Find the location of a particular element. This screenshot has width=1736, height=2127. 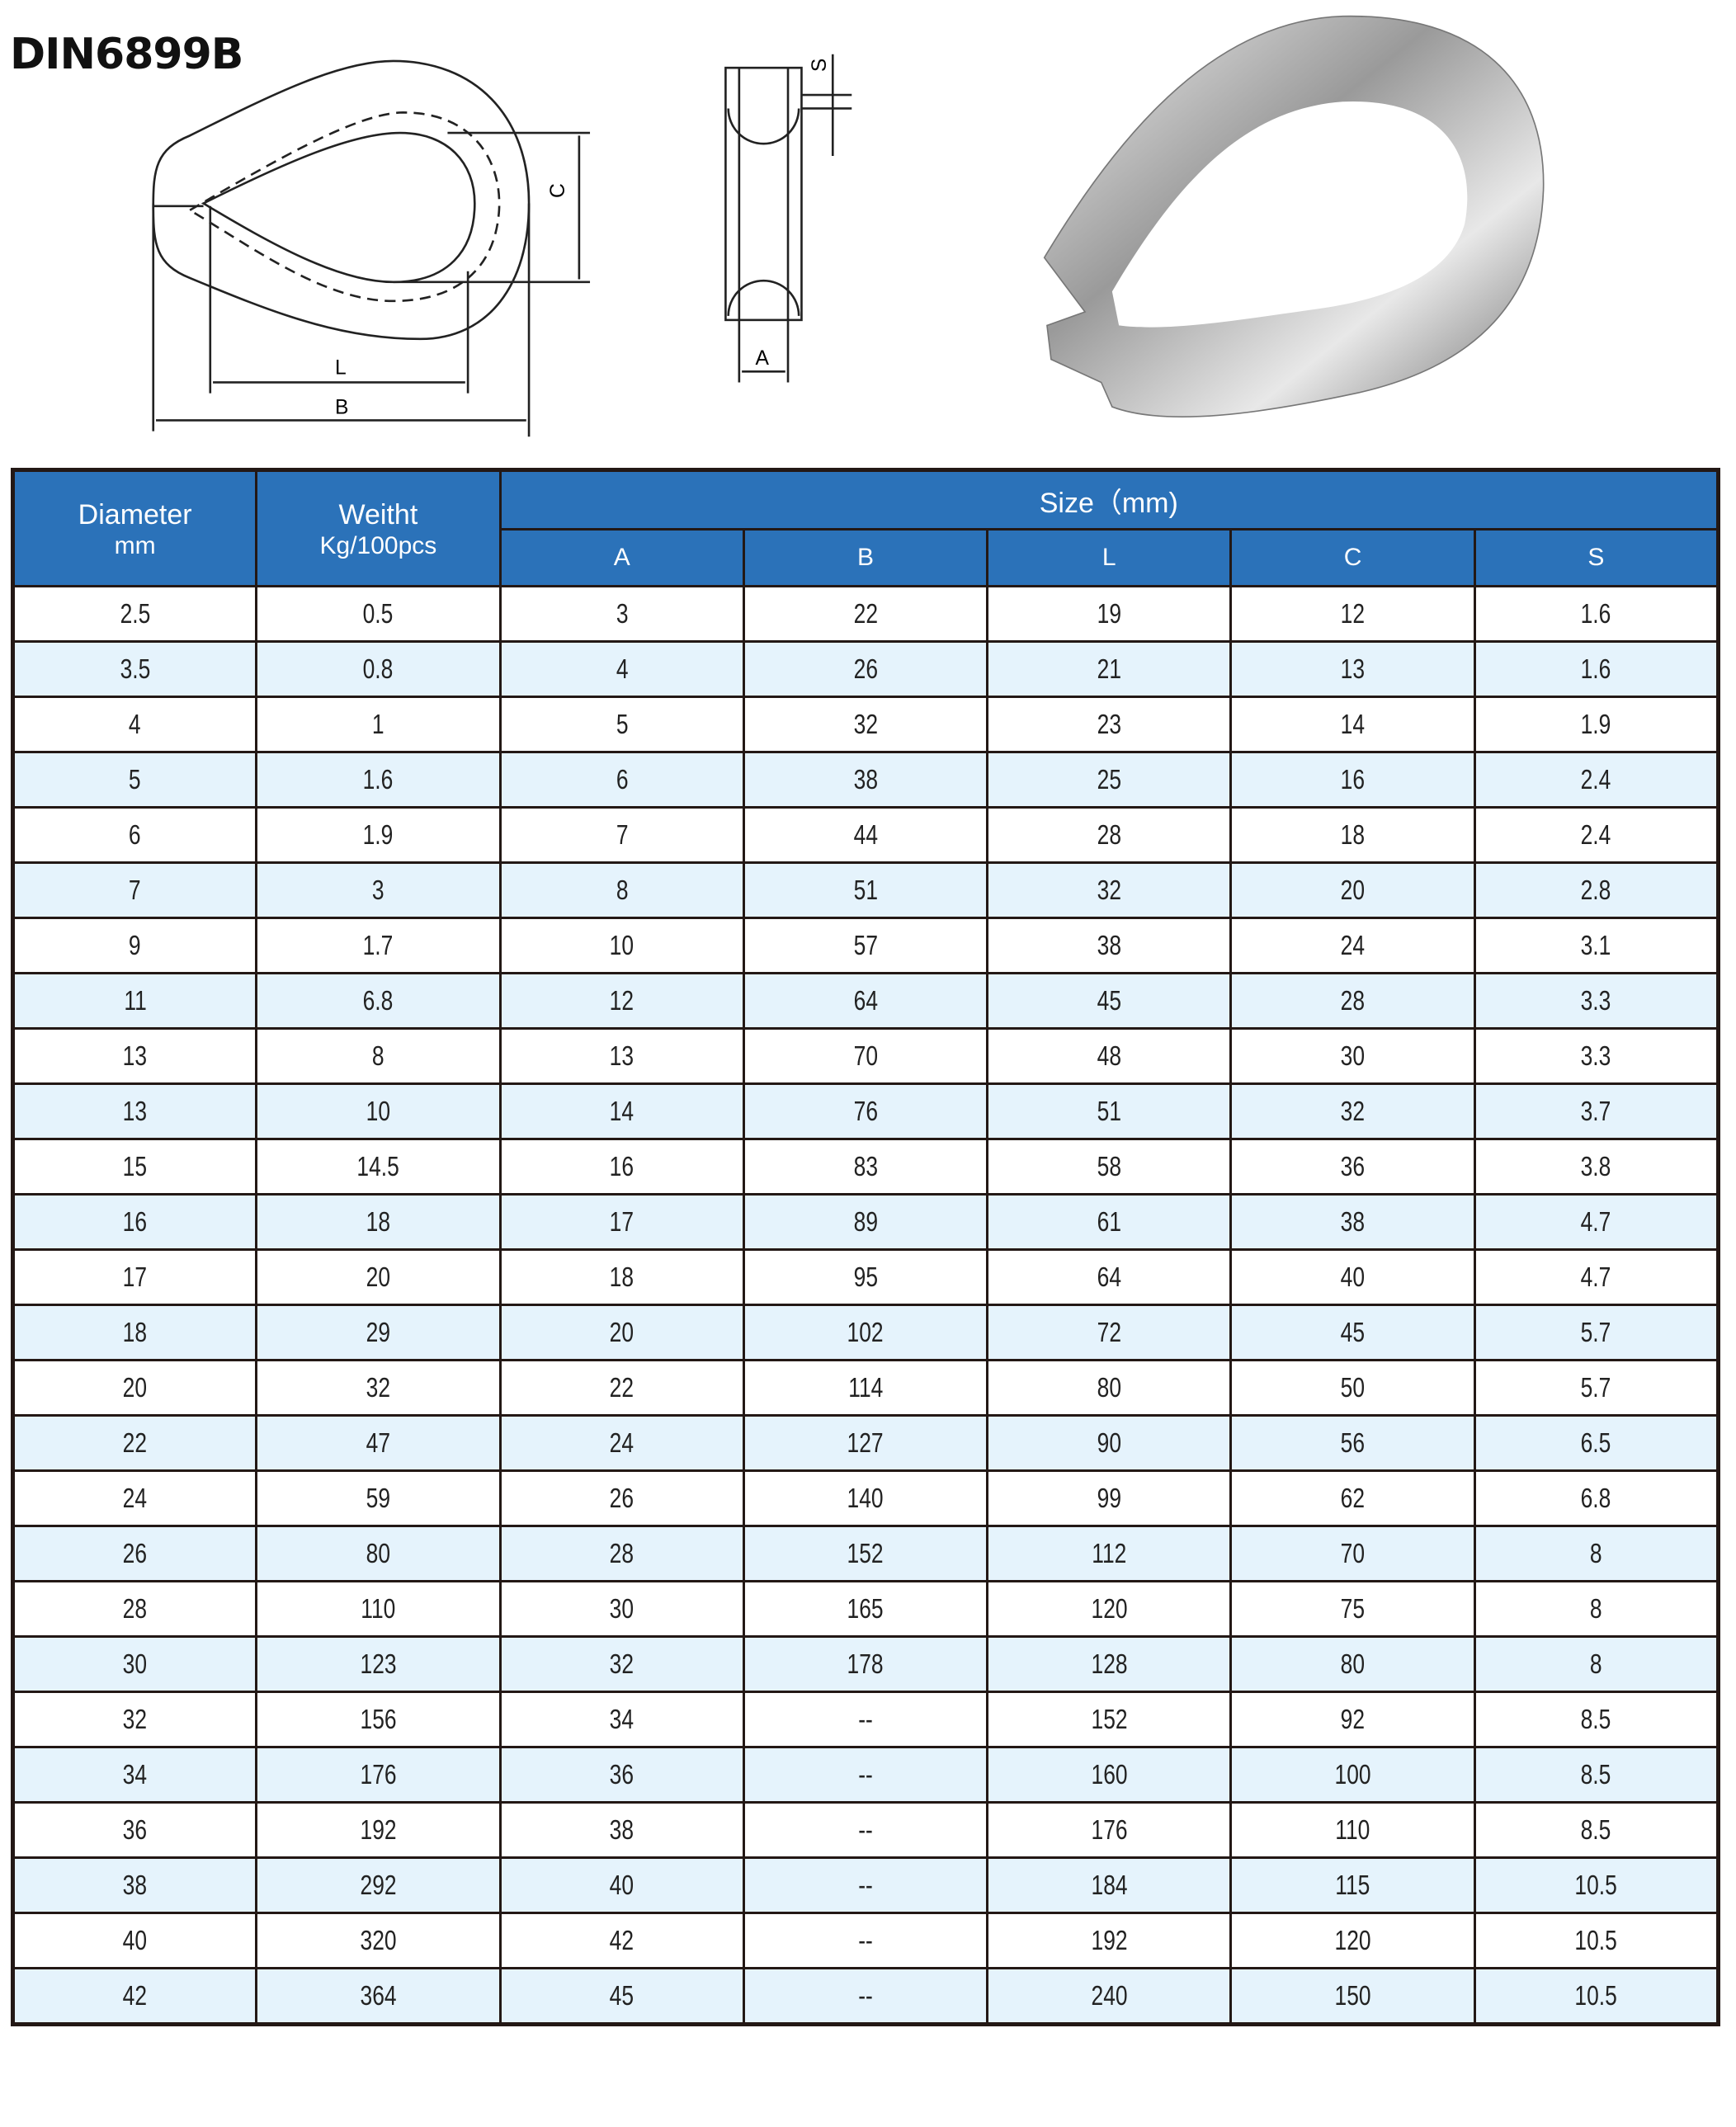

cell-value: 10.5 is located at coordinates (1596, 1995).